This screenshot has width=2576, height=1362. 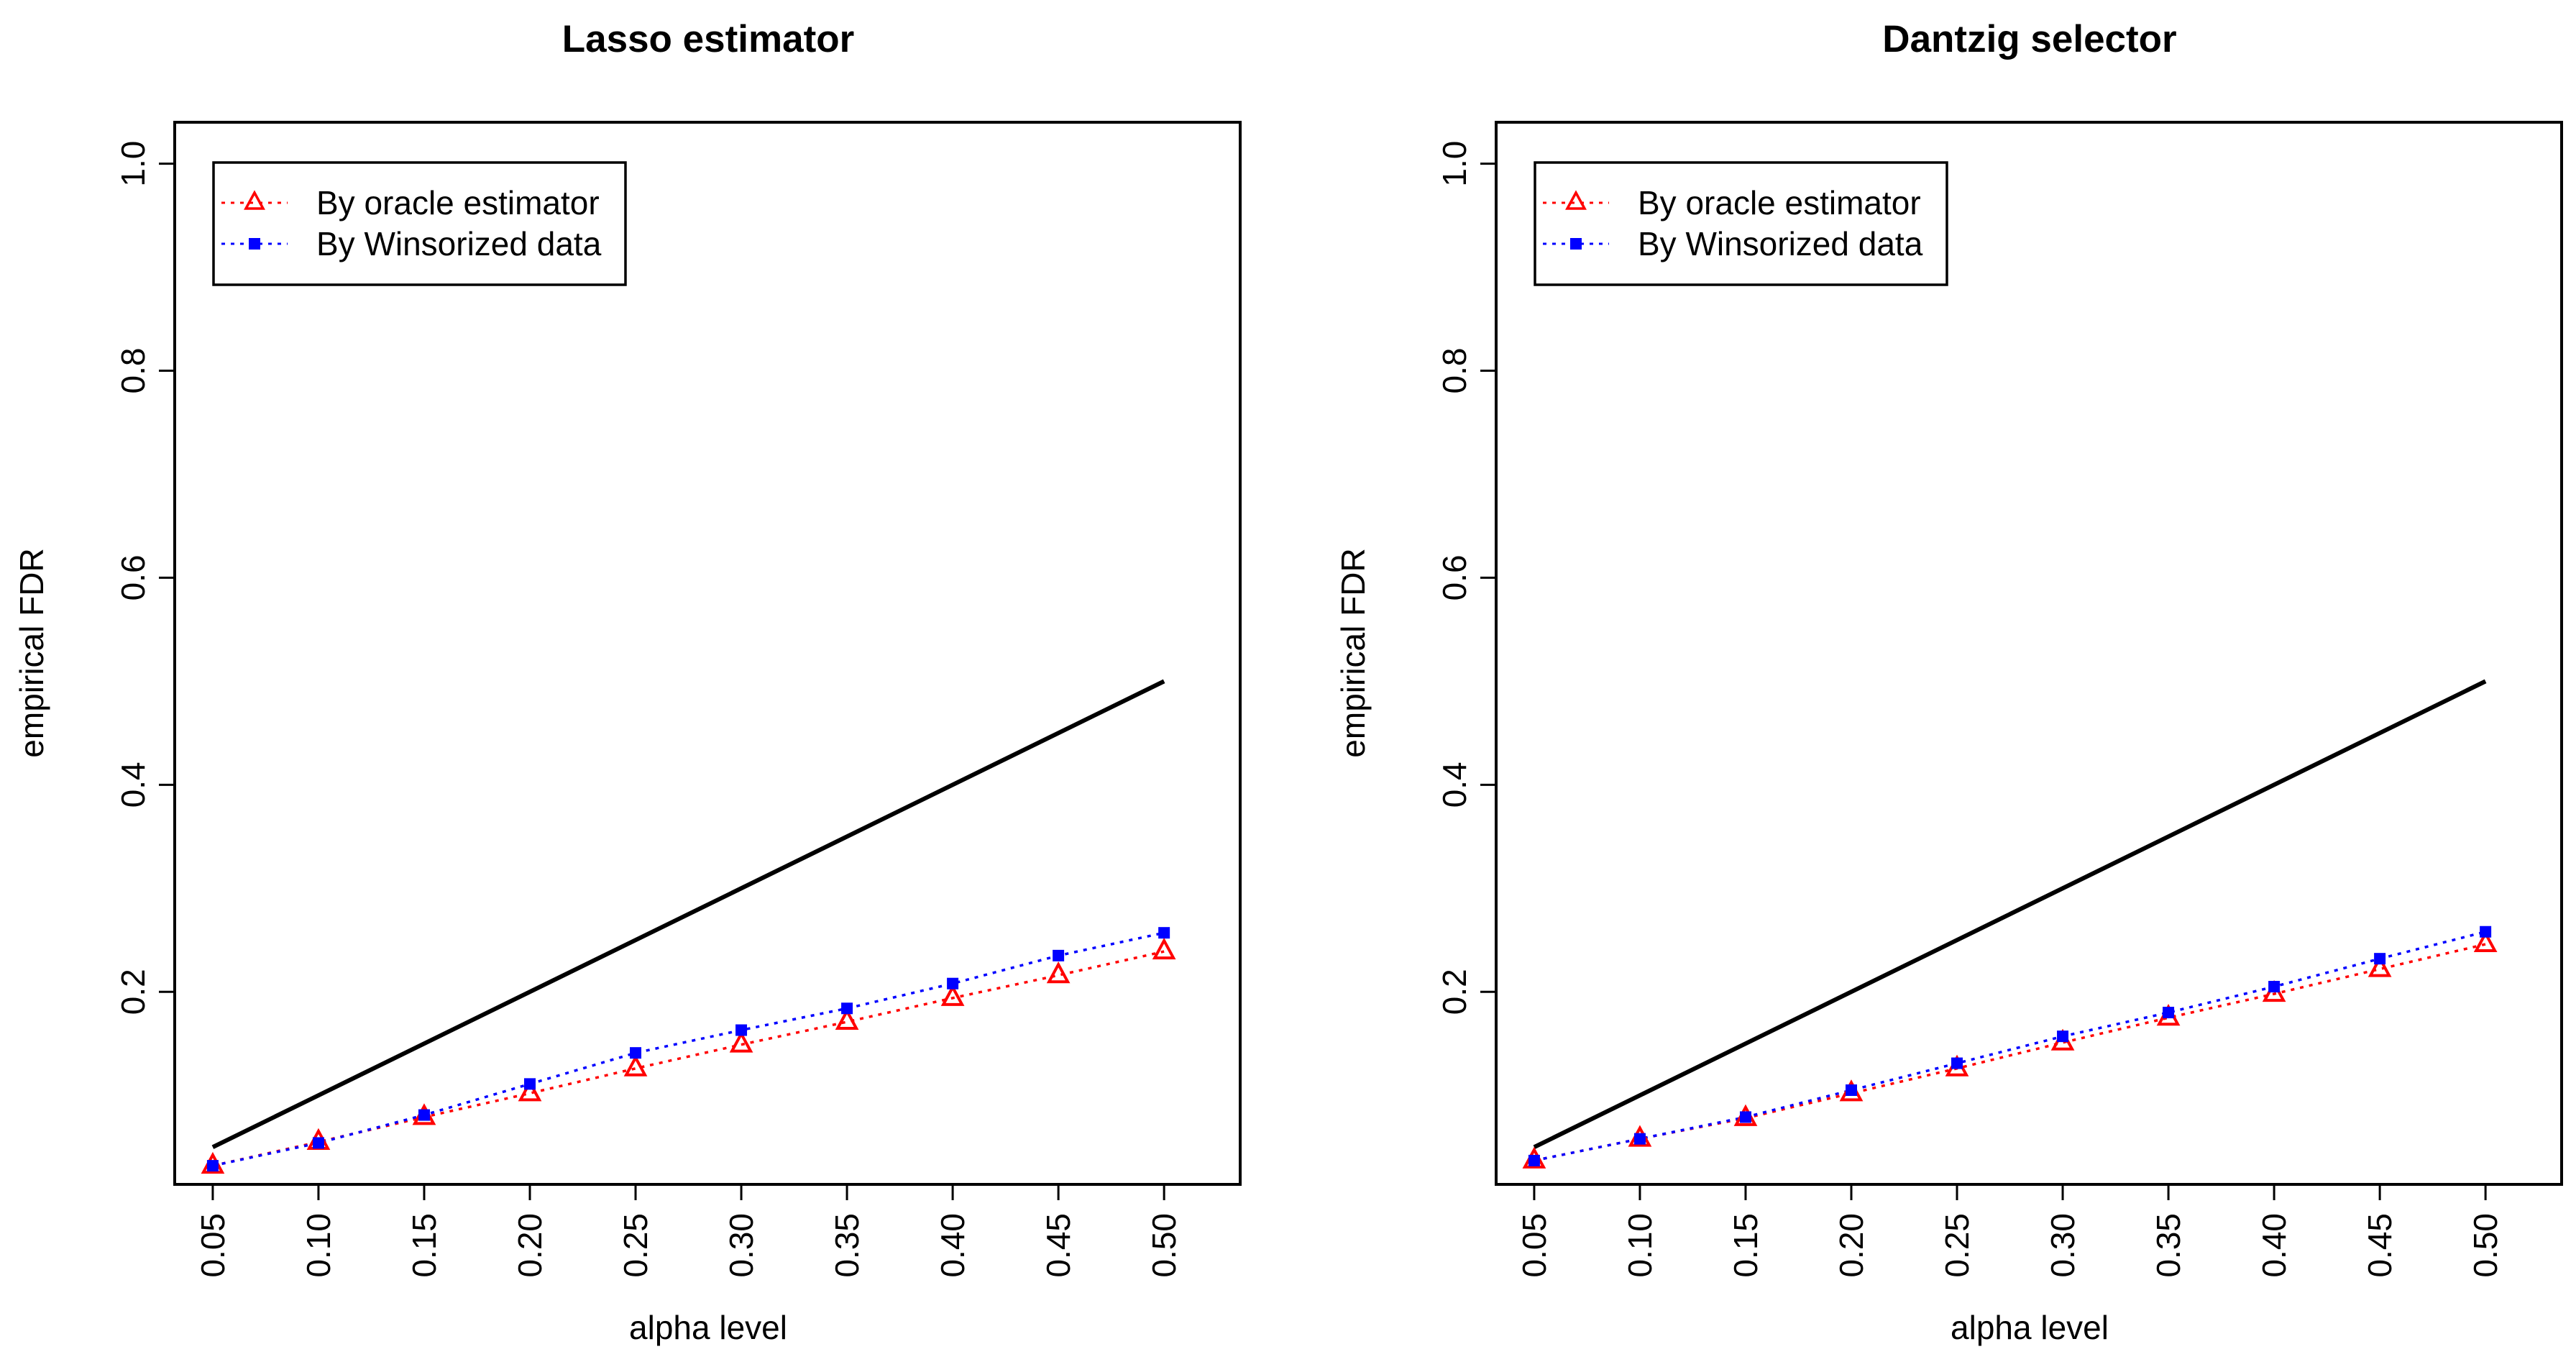 I want to click on chart-title: Lasso estimator, so click(x=708, y=39).